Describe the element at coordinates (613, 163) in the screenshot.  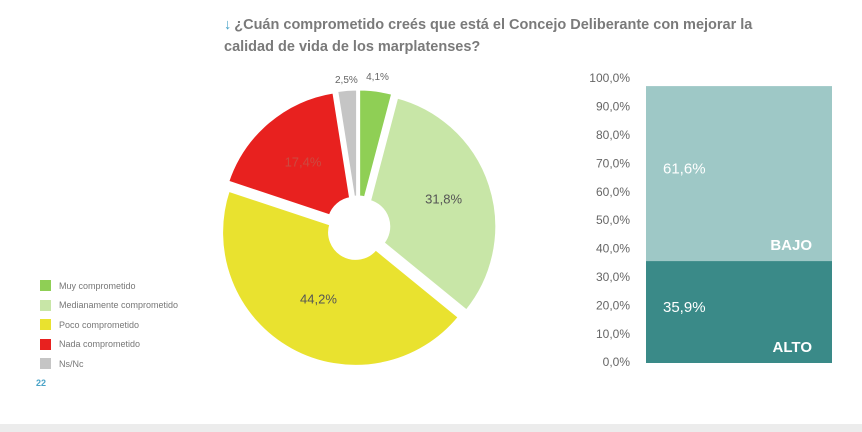
I see `y-tick-label: 70,0%` at that location.